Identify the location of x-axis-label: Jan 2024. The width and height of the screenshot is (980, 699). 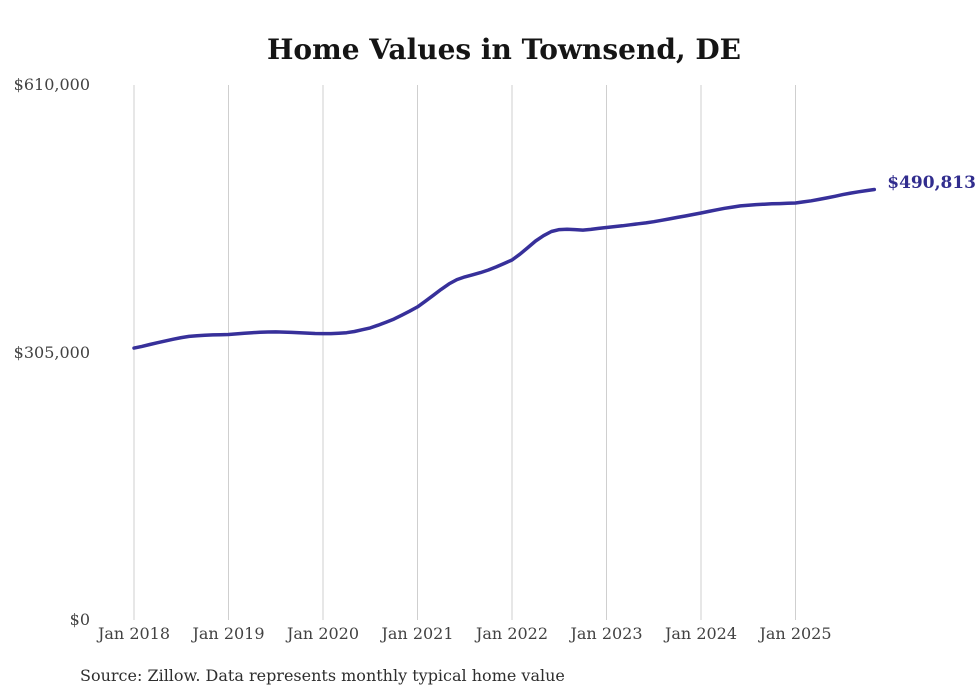
(701, 633).